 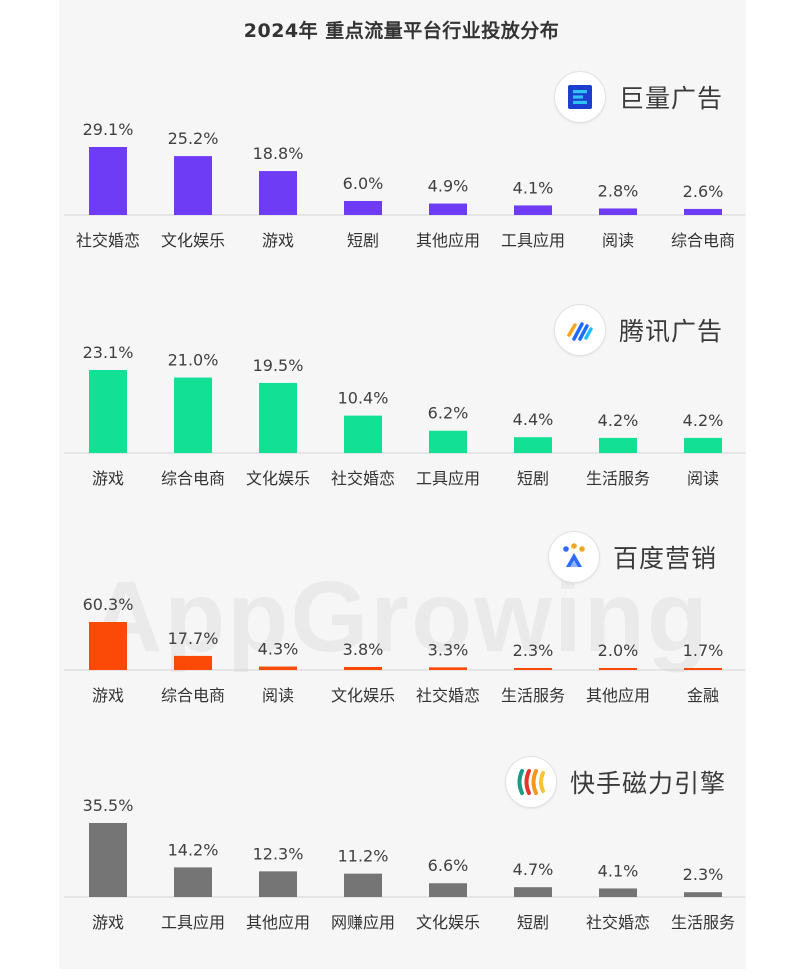 What do you see at coordinates (533, 419) in the screenshot?
I see `data-label: 4.4%` at bounding box center [533, 419].